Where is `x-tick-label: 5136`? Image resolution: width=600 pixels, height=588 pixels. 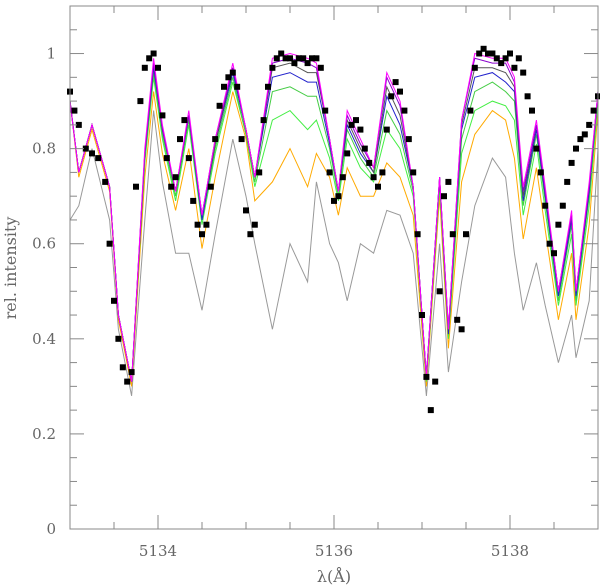
x-tick-label: 5136 is located at coordinates (334, 551).